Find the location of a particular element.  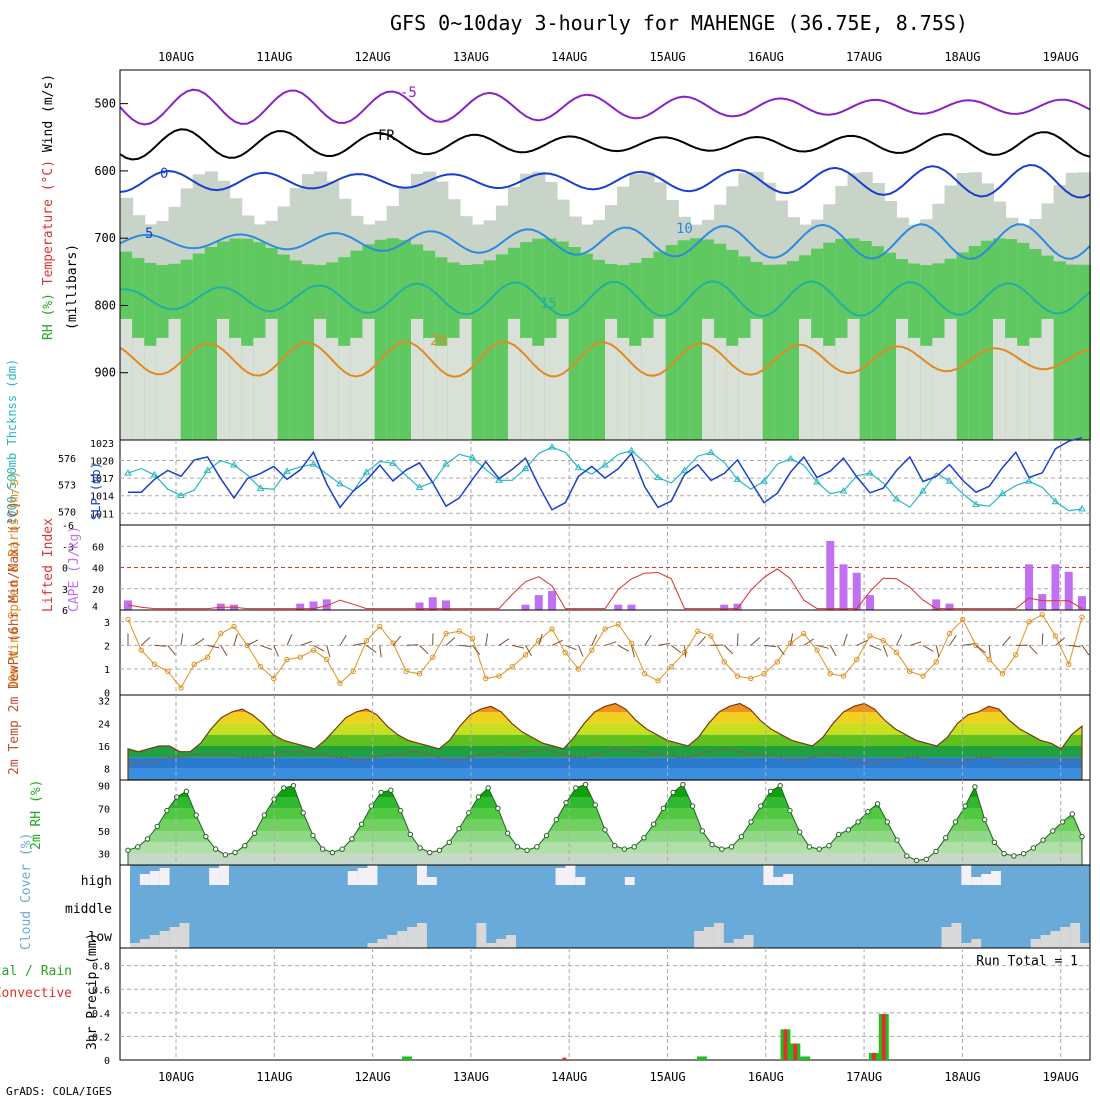

temp-bands is located at coordinates (605, 741).